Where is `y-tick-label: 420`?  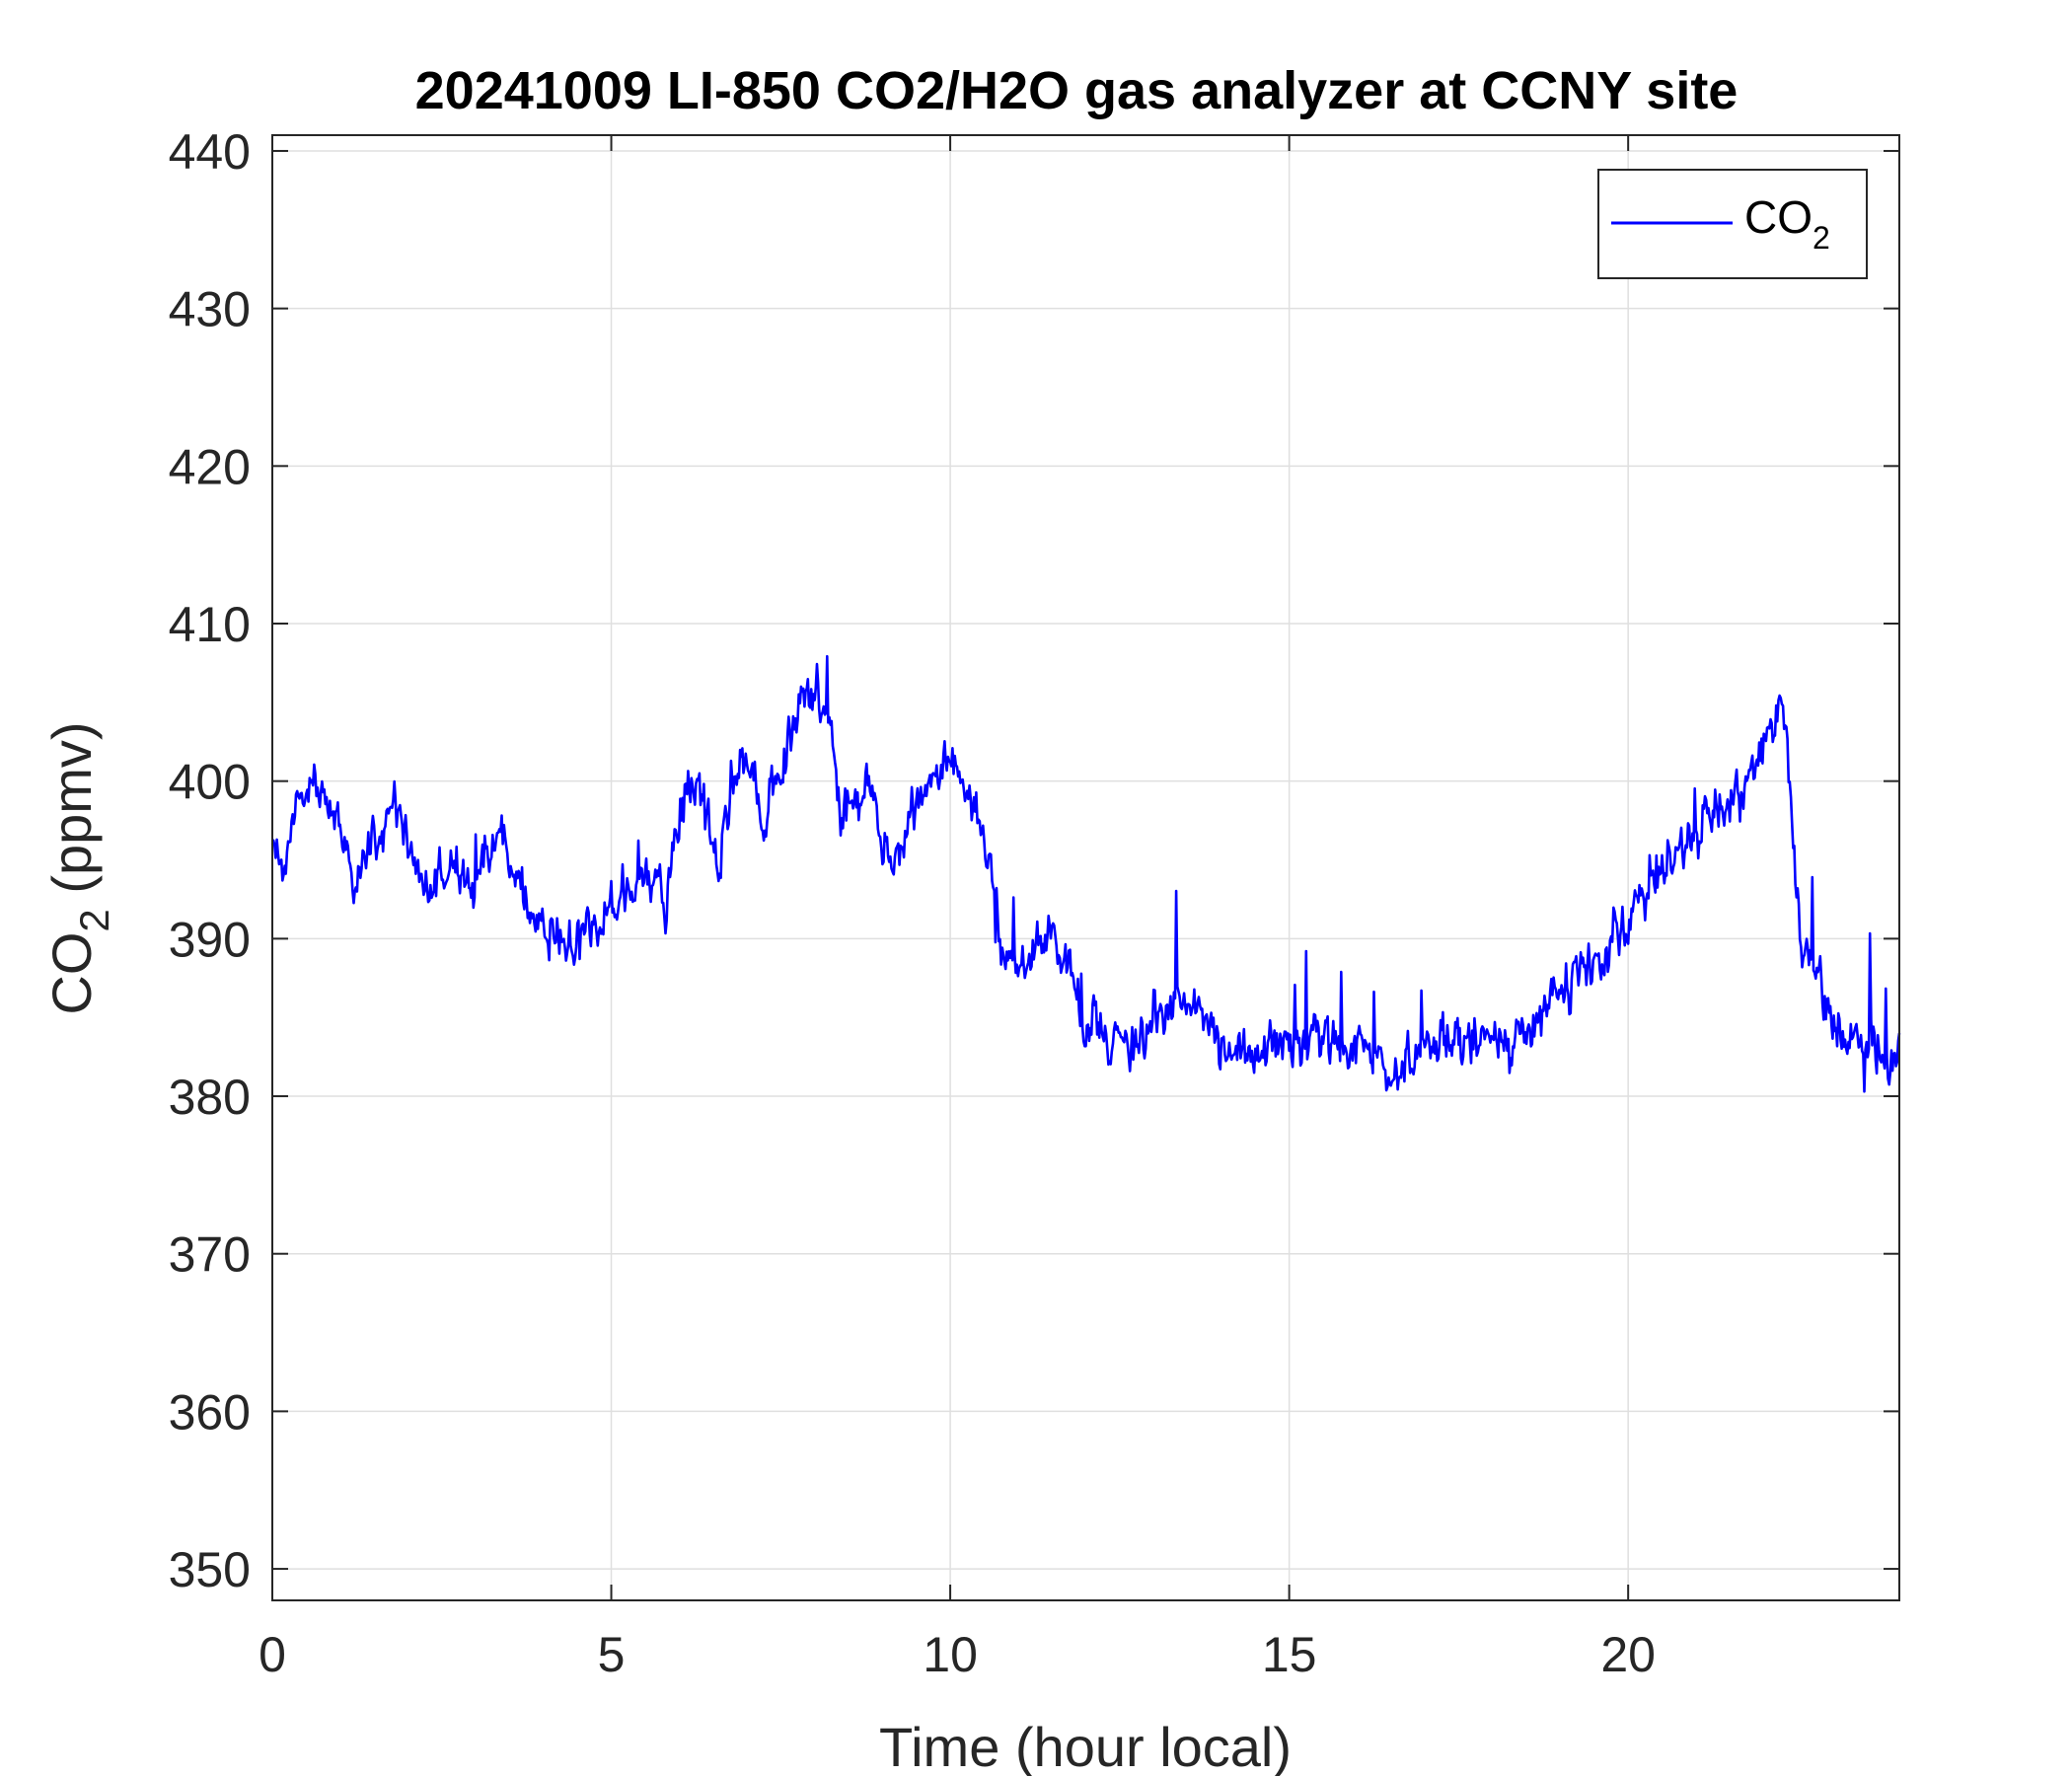 y-tick-label: 420 is located at coordinates (210, 467).